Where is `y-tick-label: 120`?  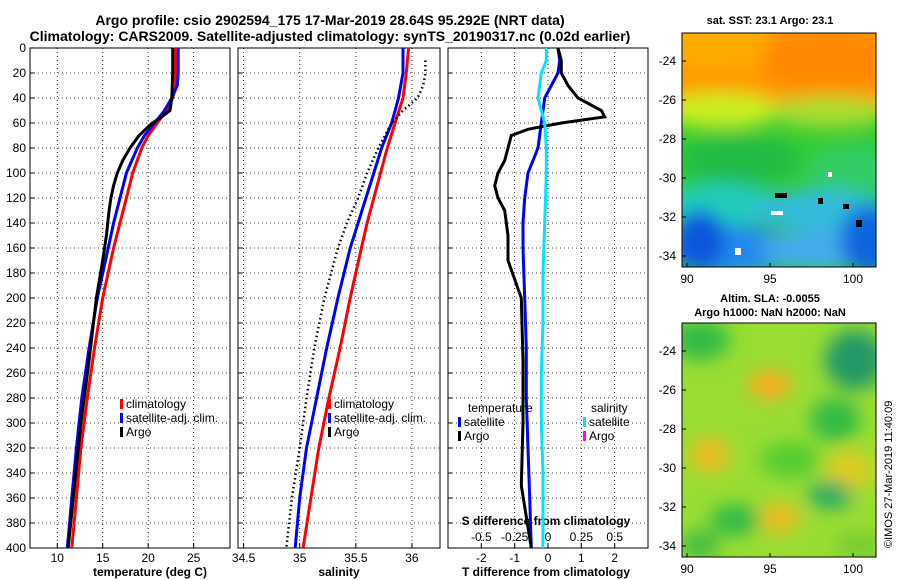
y-tick-label: 120 is located at coordinates (16, 198).